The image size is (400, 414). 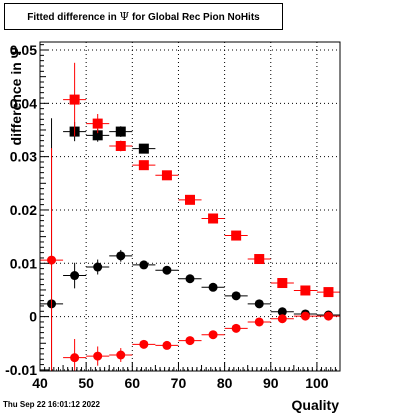 What do you see at coordinates (23, 103) in the screenshot?
I see `y-tick-label: 0.04` at bounding box center [23, 103].